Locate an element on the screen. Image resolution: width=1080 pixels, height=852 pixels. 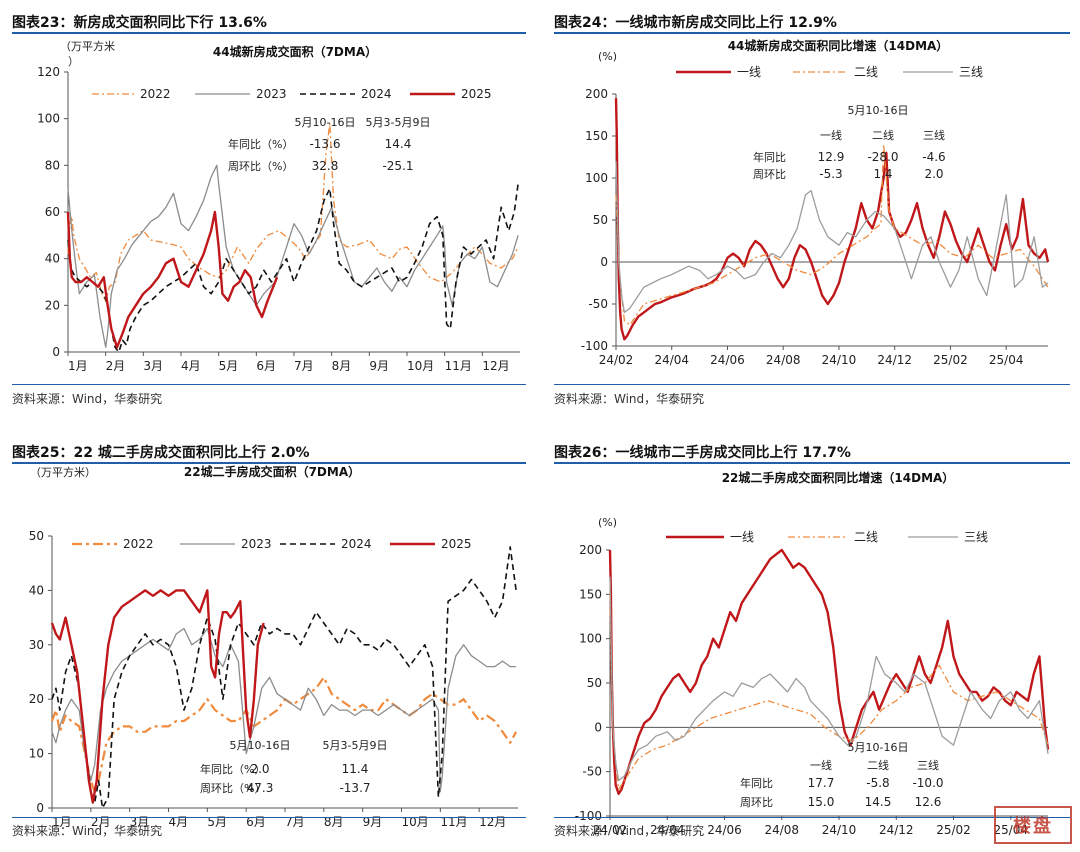
table-value: -10.0 is located at coordinates (927, 783).